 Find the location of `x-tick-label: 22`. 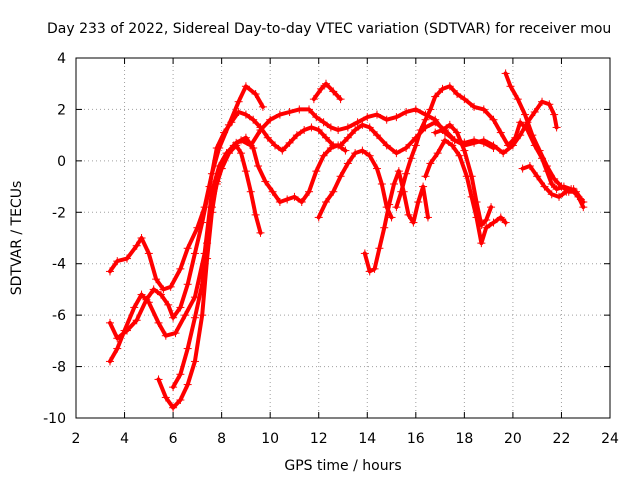

x-tick-label: 22 is located at coordinates (562, 439).